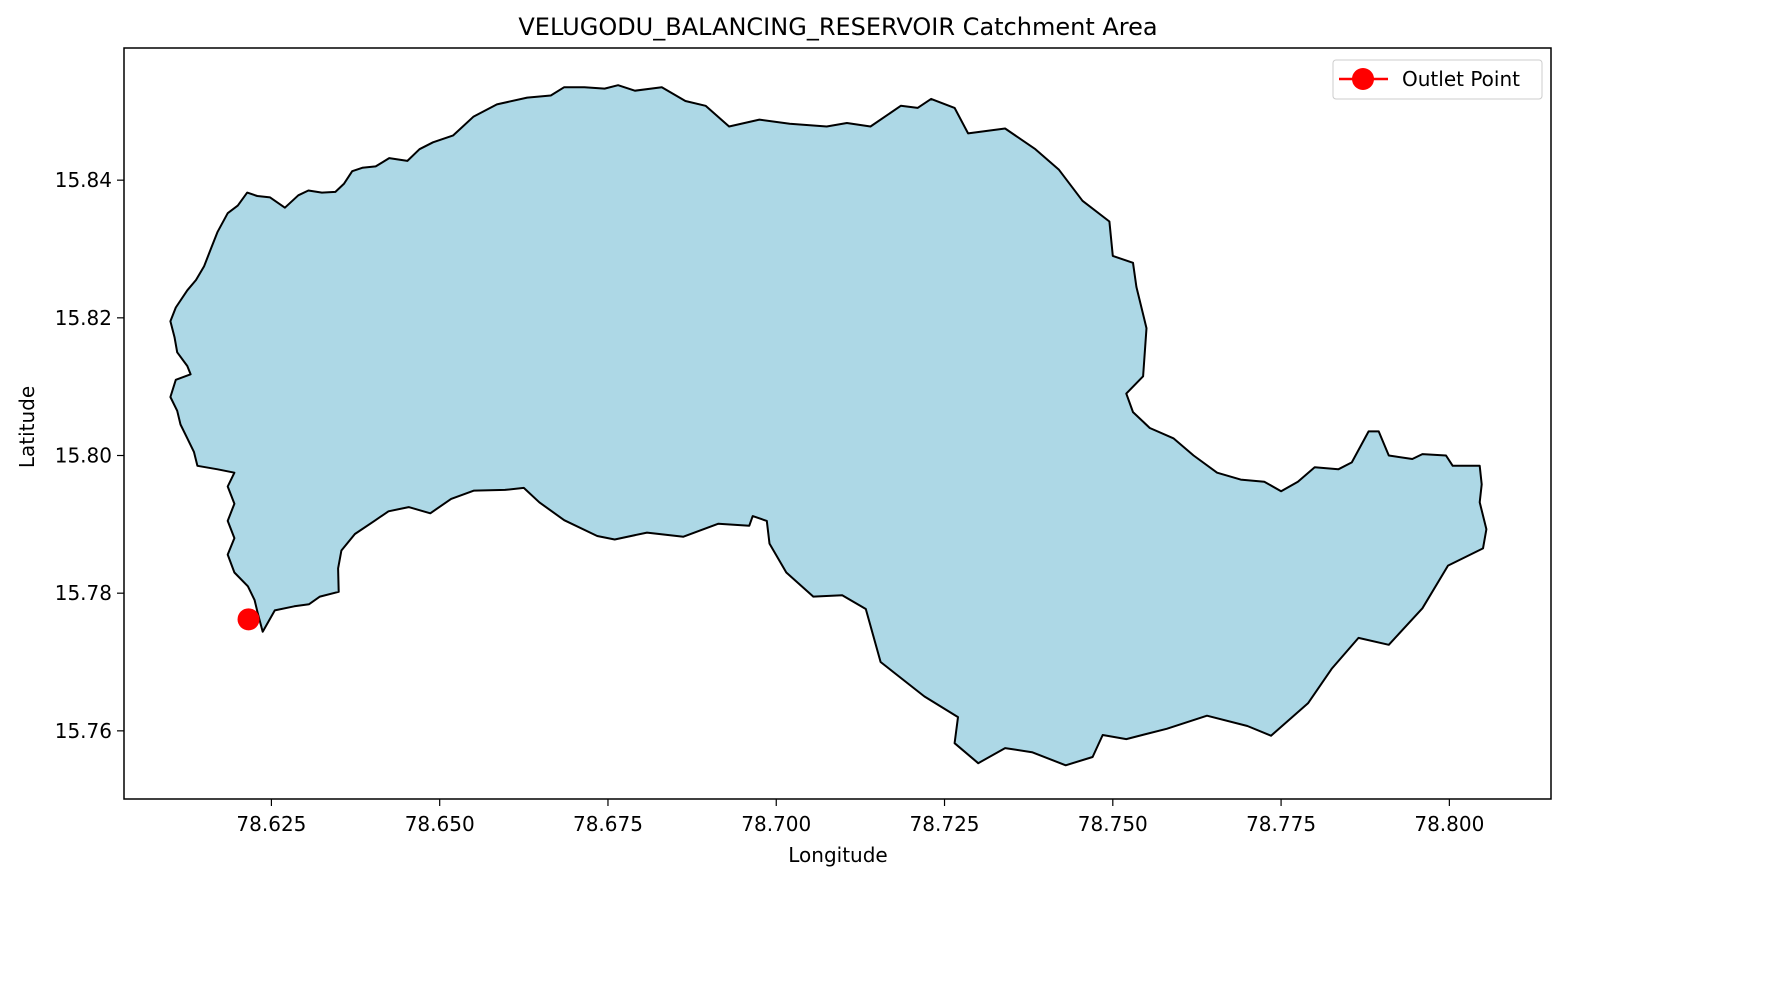 The image size is (1781, 1001). I want to click on legend-box, so click(1437, 79).